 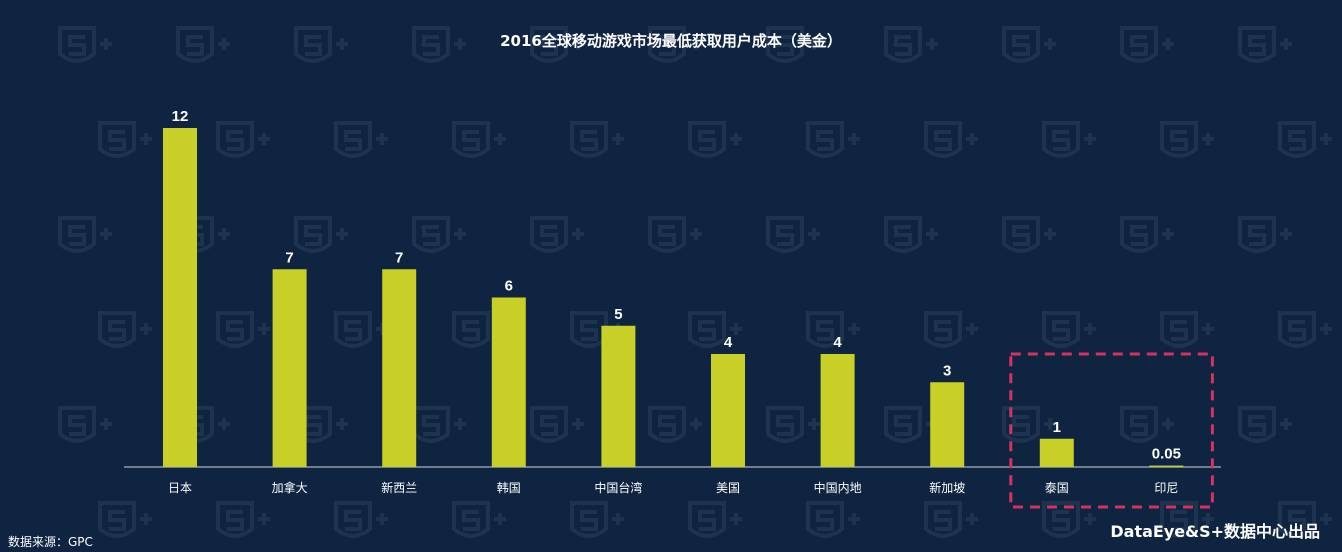 What do you see at coordinates (50, 542) in the screenshot?
I see `data-source-note: 数据来源：GPC` at bounding box center [50, 542].